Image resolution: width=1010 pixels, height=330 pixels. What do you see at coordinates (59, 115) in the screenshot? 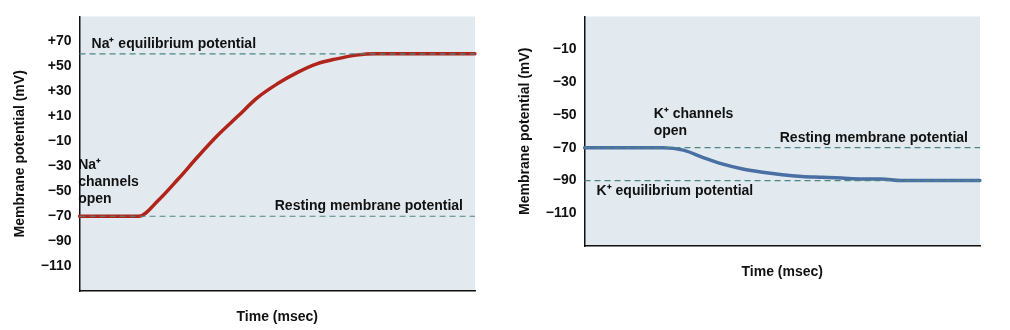
I see `y-tick-label: +10` at bounding box center [59, 115].